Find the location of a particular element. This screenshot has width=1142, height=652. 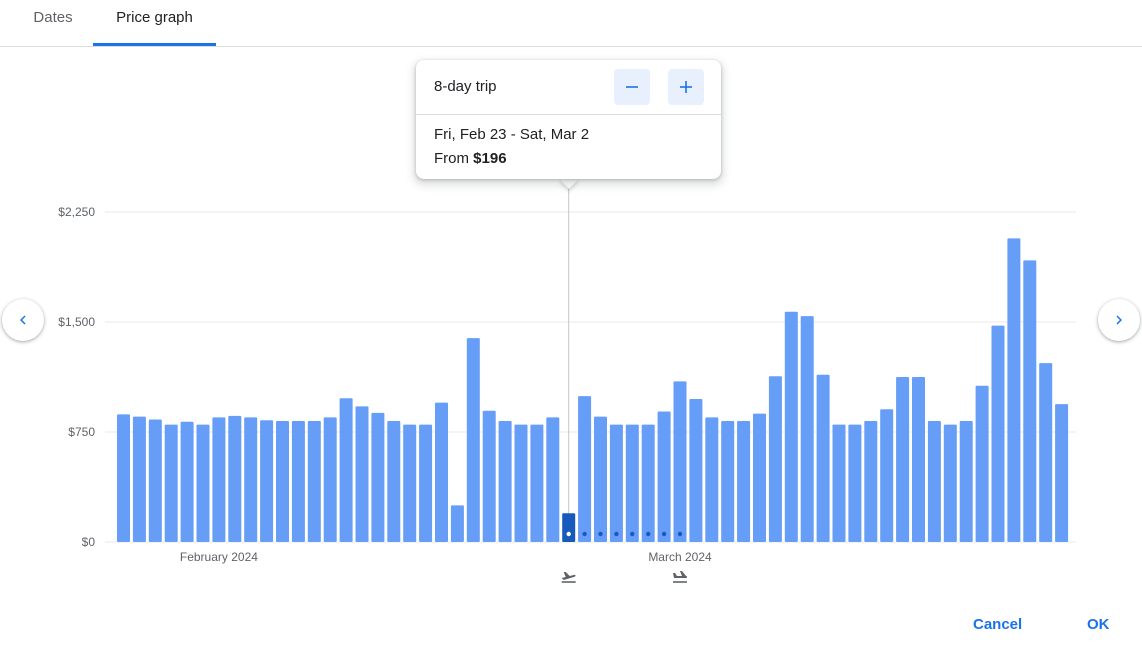

price-prefix: From is located at coordinates (451, 158).